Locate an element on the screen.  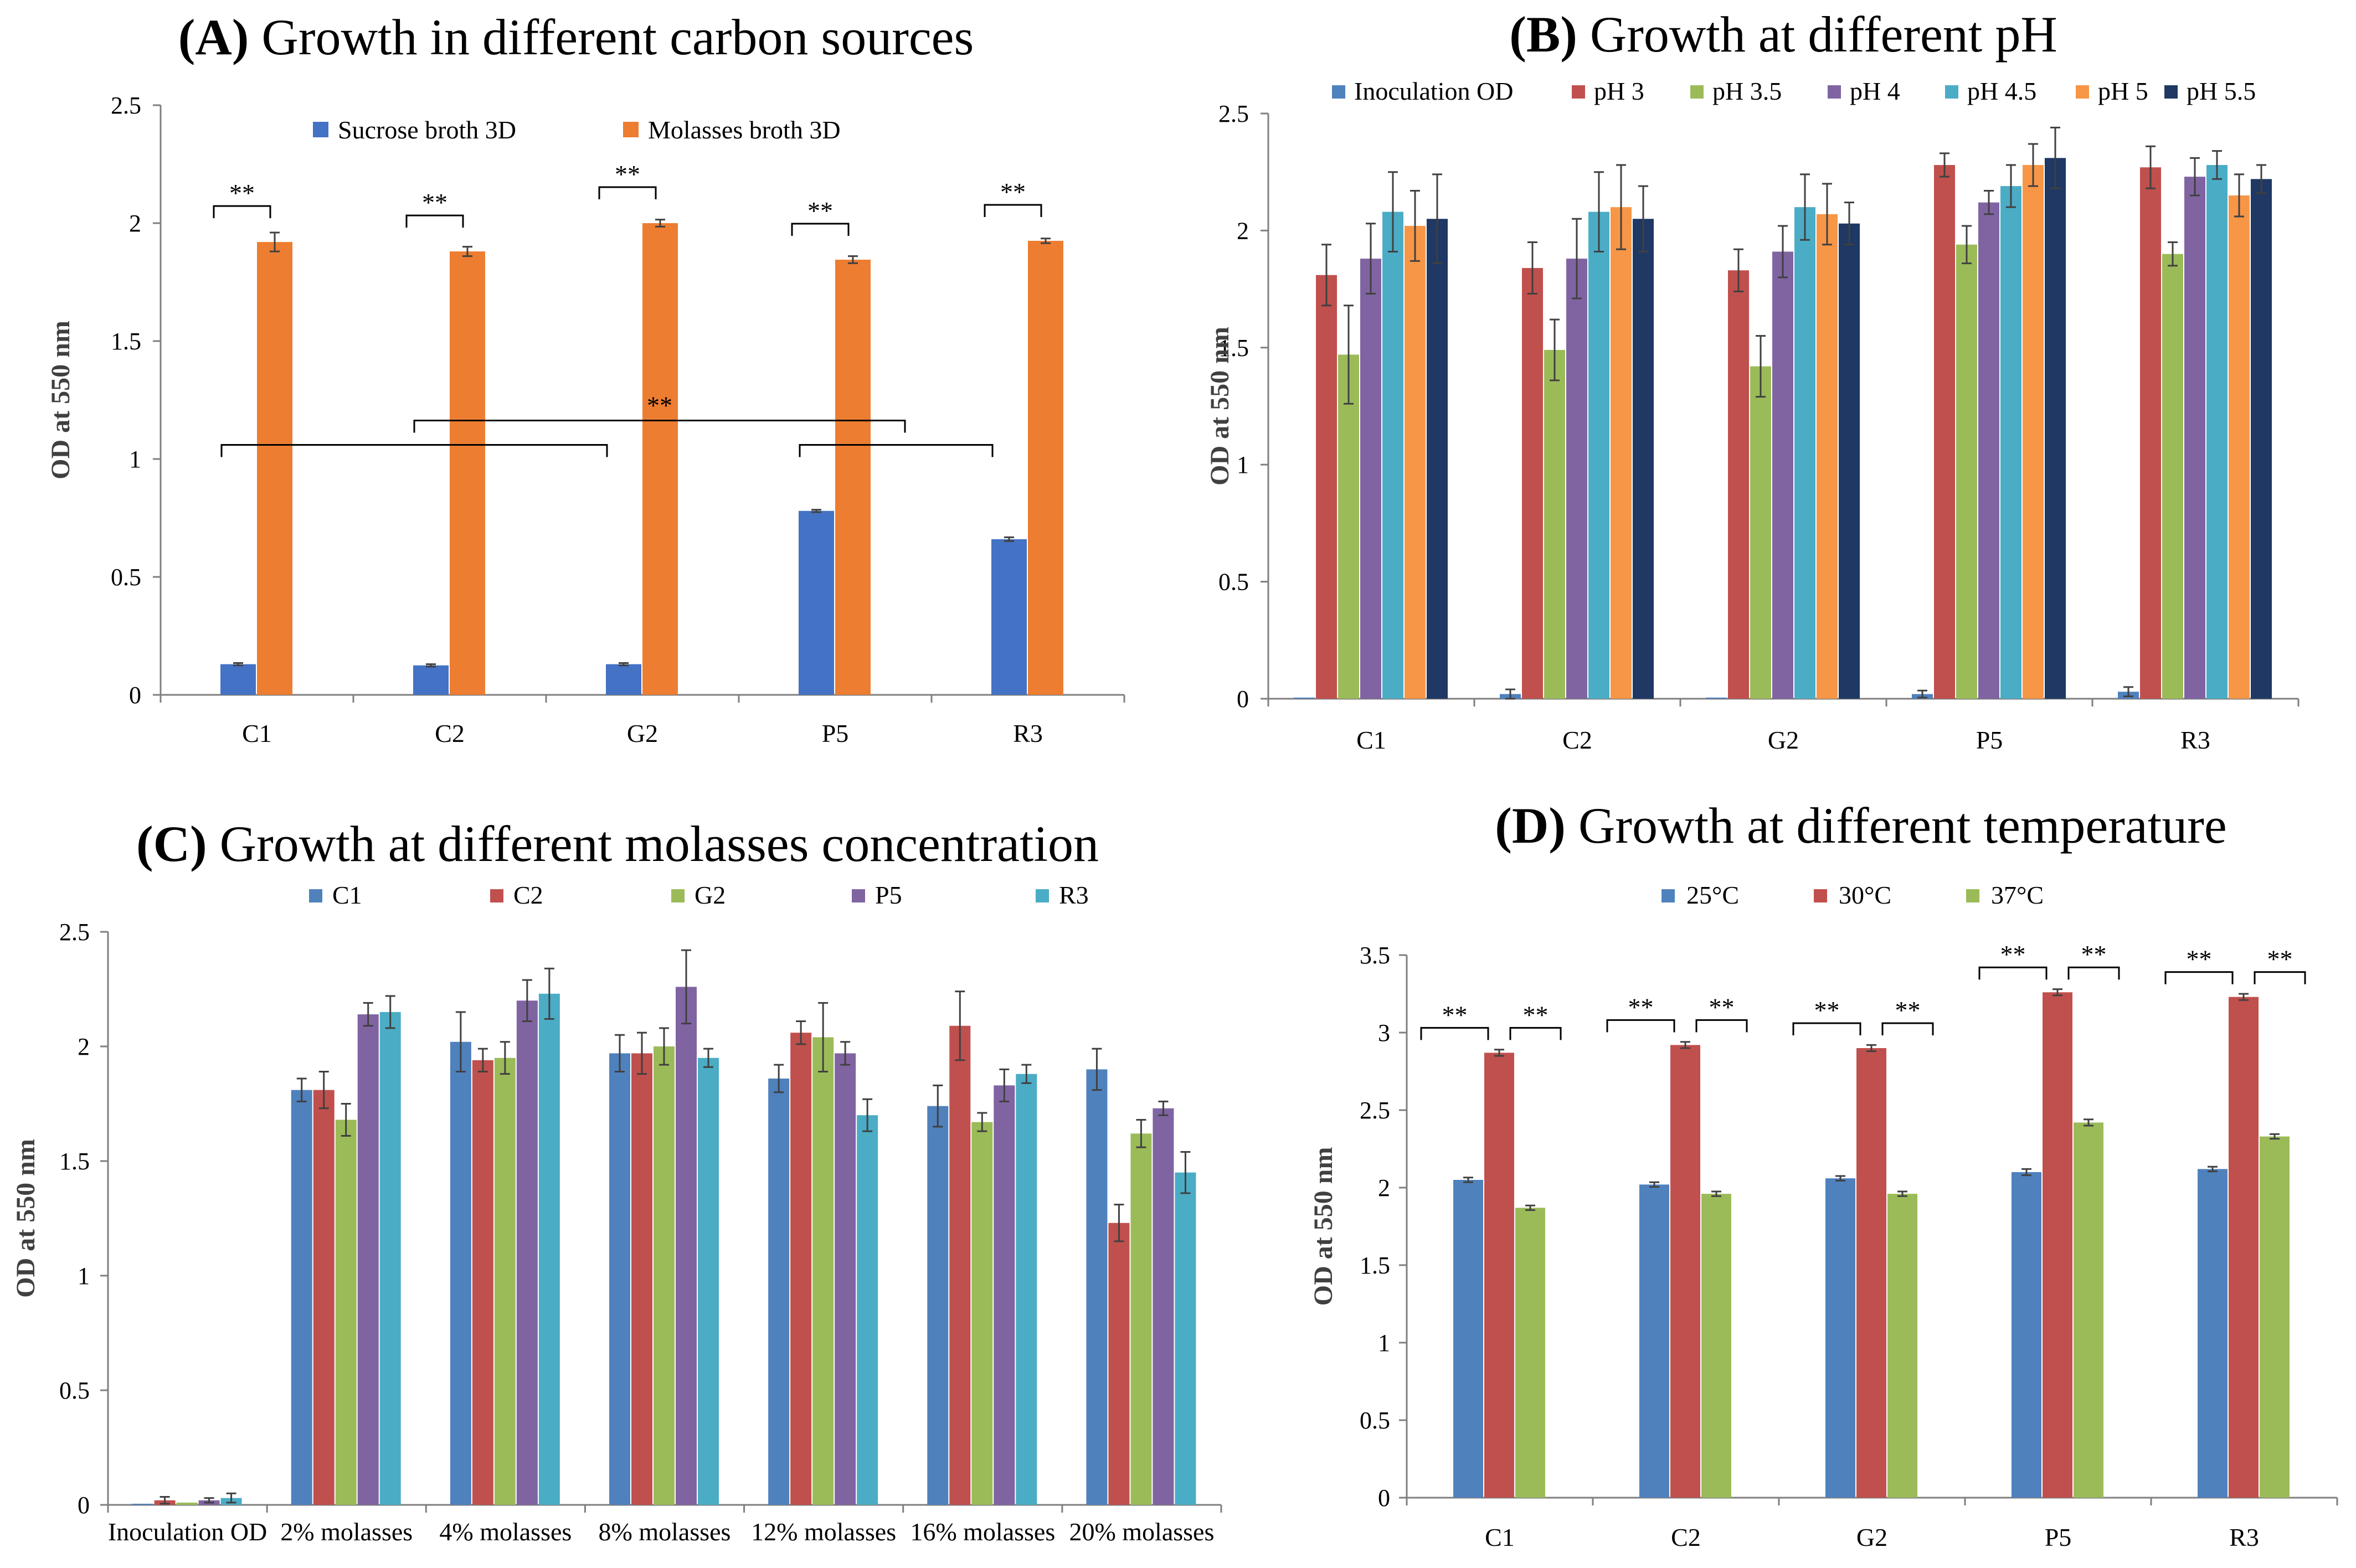
legend-label: pH 5.5 is located at coordinates (2221, 91).